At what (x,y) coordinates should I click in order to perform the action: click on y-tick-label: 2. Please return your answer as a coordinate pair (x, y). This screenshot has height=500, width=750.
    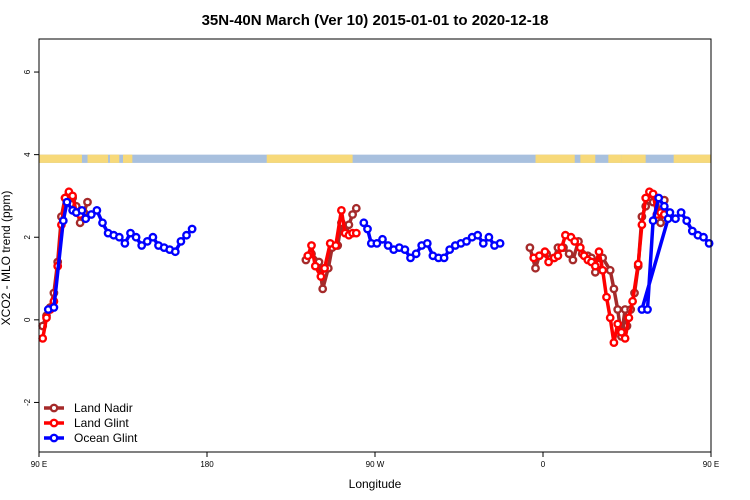
    Looking at the image, I should click on (27, 236).